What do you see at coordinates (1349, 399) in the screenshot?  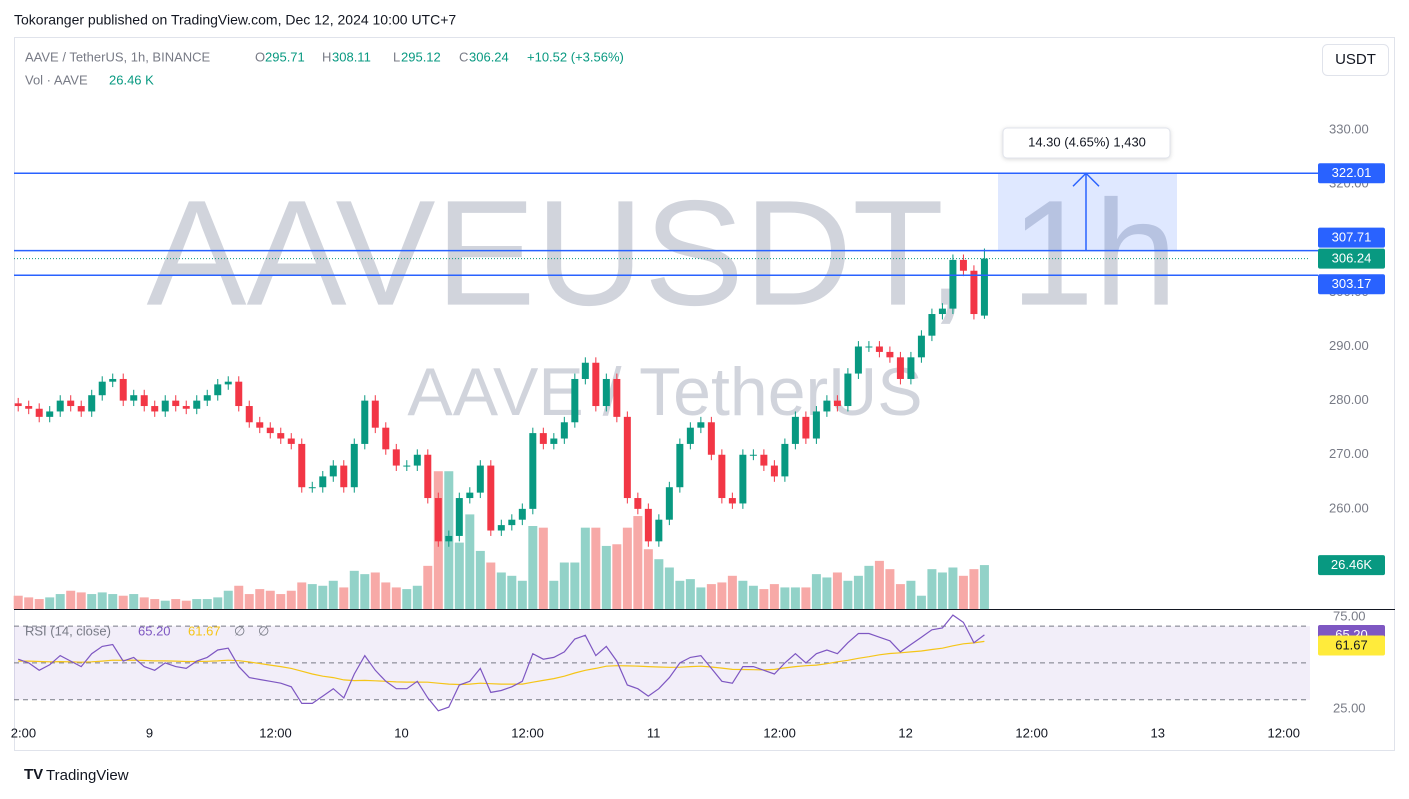 I see `y-tick-label: 280.00` at bounding box center [1349, 399].